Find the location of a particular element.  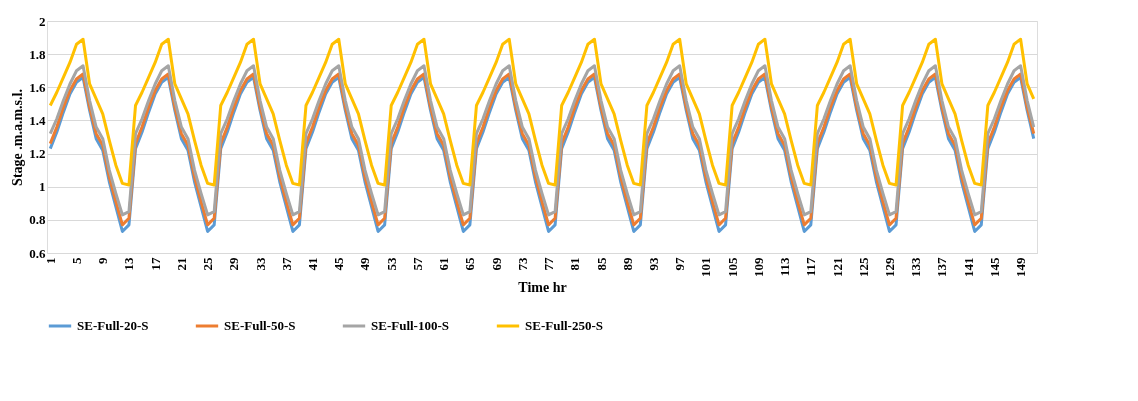

legend-label: SE-Full-100-S is located at coordinates (410, 325).